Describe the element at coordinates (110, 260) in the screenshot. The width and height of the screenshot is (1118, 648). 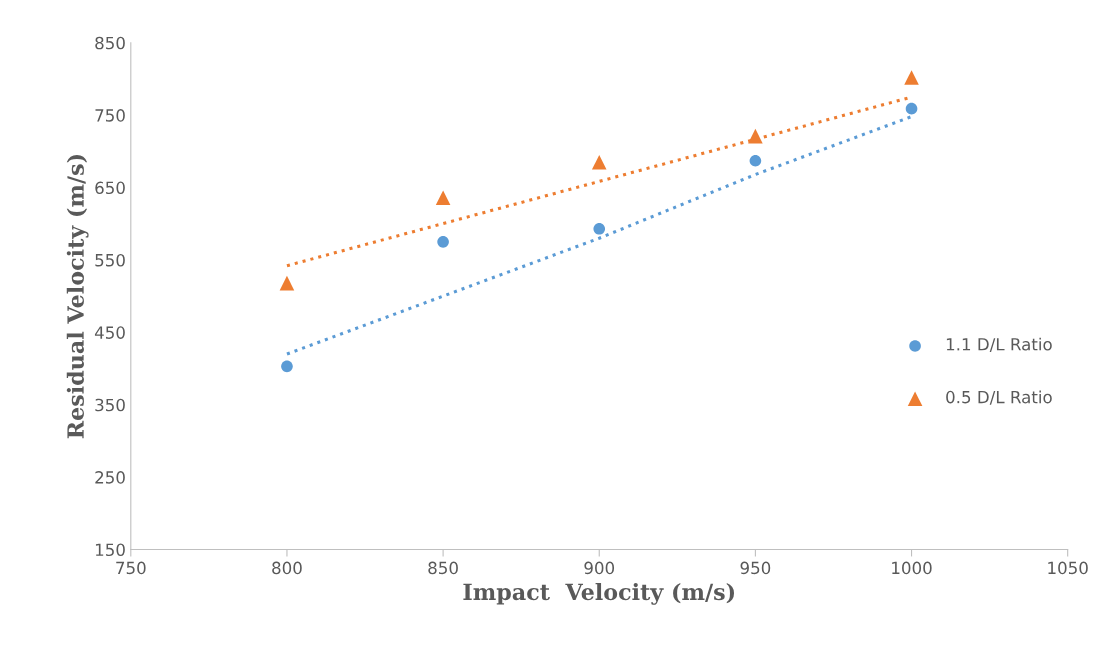
I see `y-tick-label: 550` at that location.